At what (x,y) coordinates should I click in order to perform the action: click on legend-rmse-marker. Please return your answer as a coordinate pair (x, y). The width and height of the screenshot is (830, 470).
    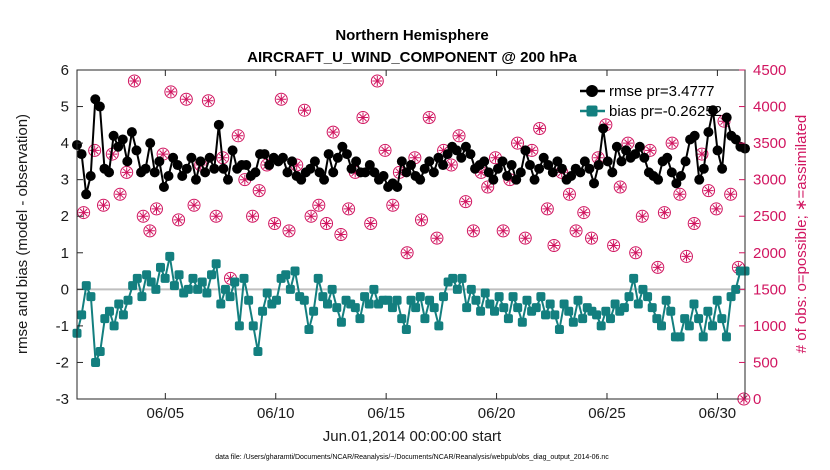
    Looking at the image, I should click on (592, 91).